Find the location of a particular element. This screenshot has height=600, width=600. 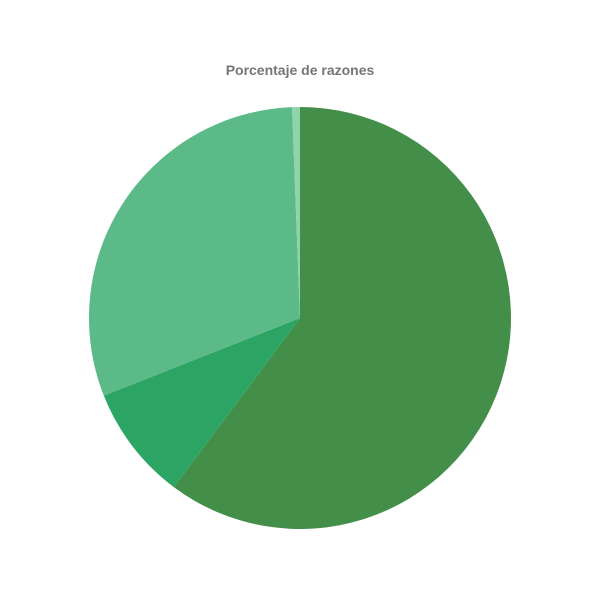

chart-title: Porcentaje de razones is located at coordinates (300, 70).